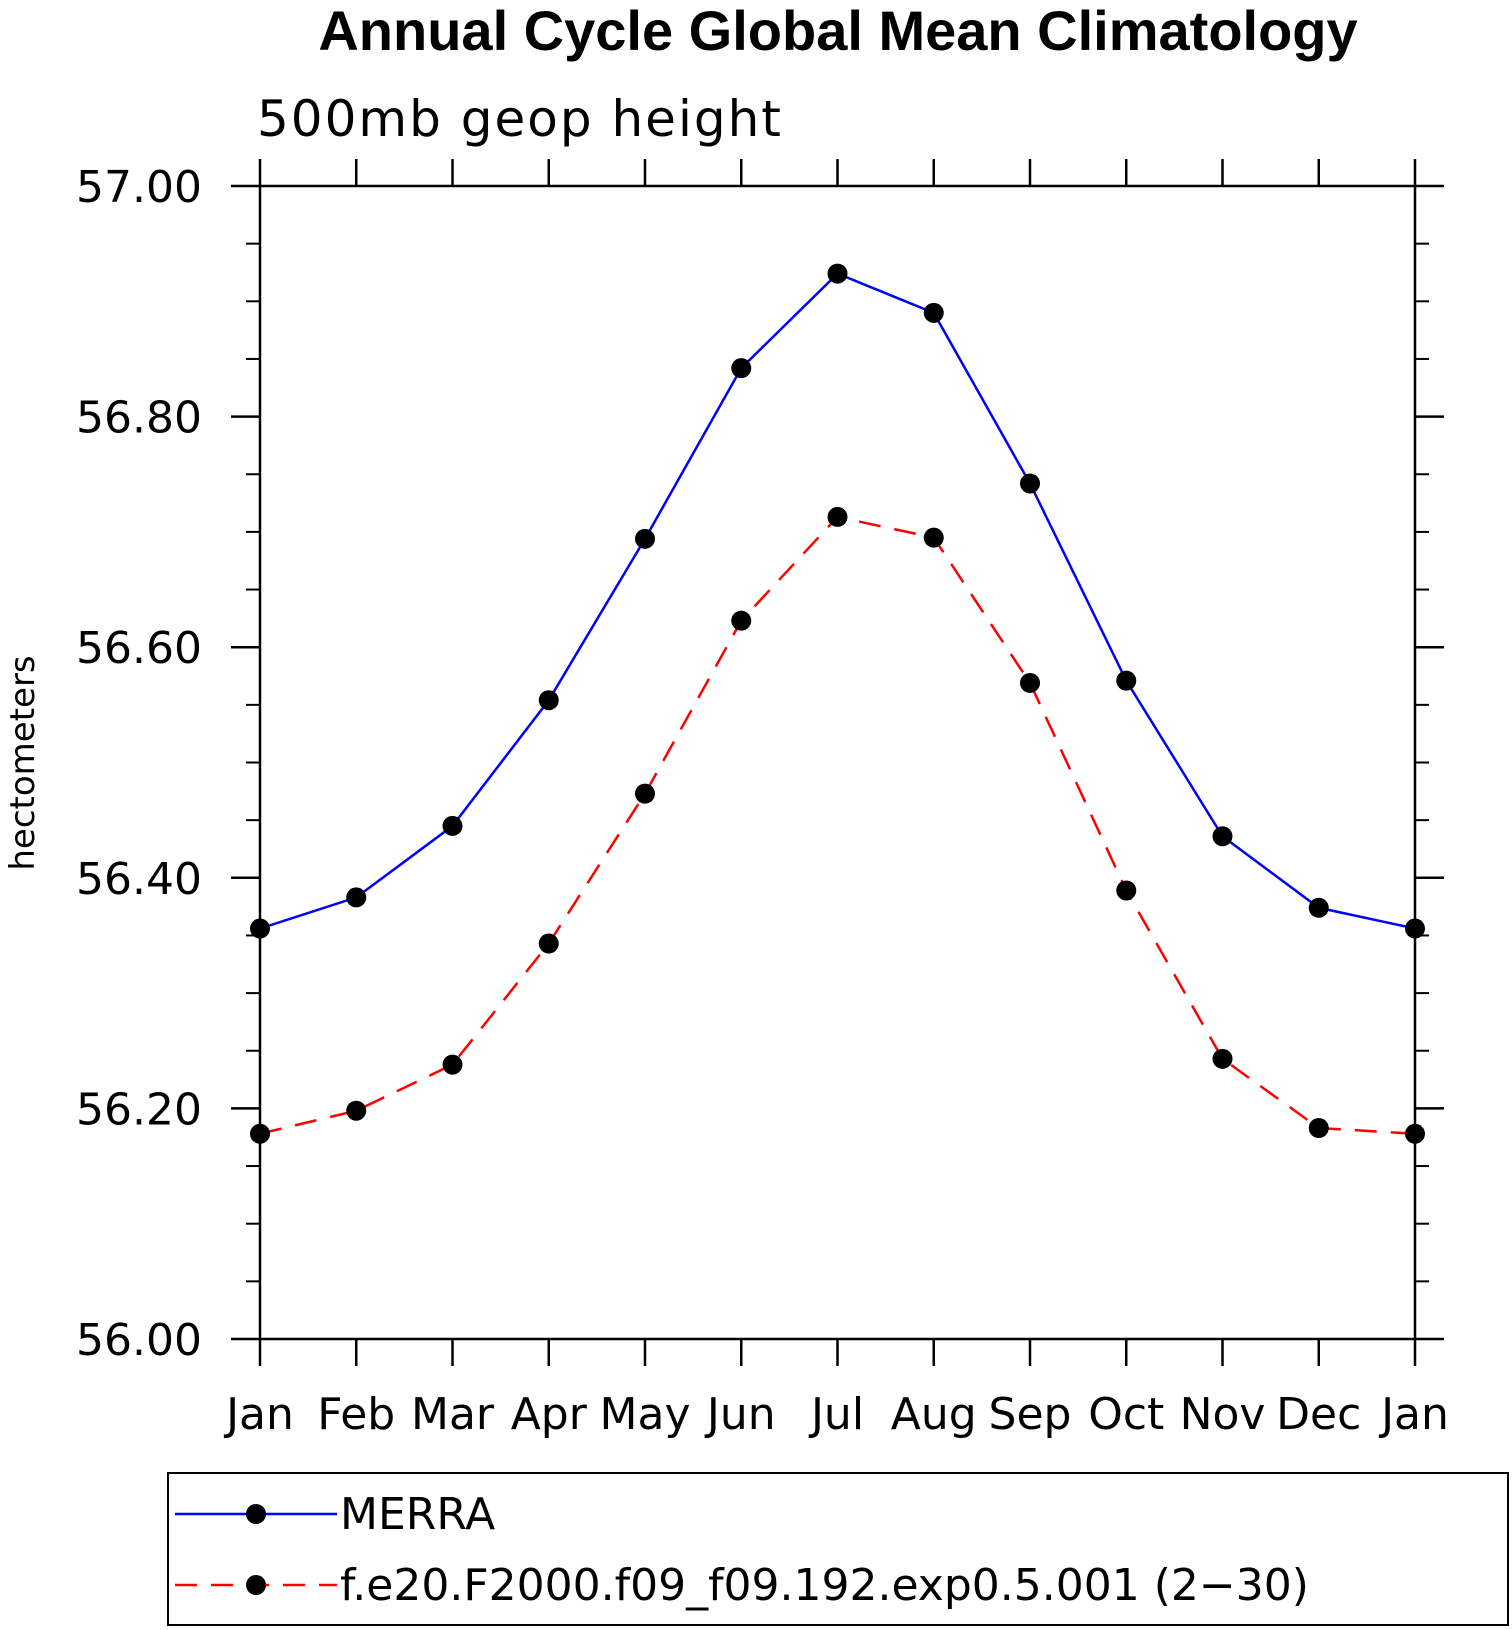 This screenshot has width=1512, height=1630. What do you see at coordinates (139, 418) in the screenshot?
I see `y-tick-label: 56.80` at bounding box center [139, 418].